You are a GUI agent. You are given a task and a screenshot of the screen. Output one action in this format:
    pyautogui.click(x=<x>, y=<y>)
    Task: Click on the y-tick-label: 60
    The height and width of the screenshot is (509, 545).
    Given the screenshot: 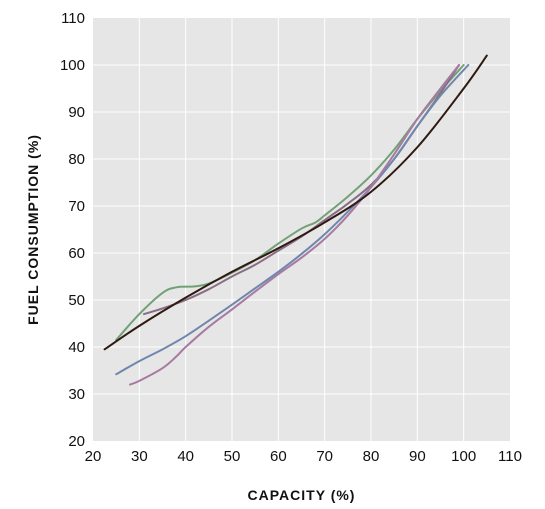 What is the action you would take?
    pyautogui.click(x=76, y=253)
    